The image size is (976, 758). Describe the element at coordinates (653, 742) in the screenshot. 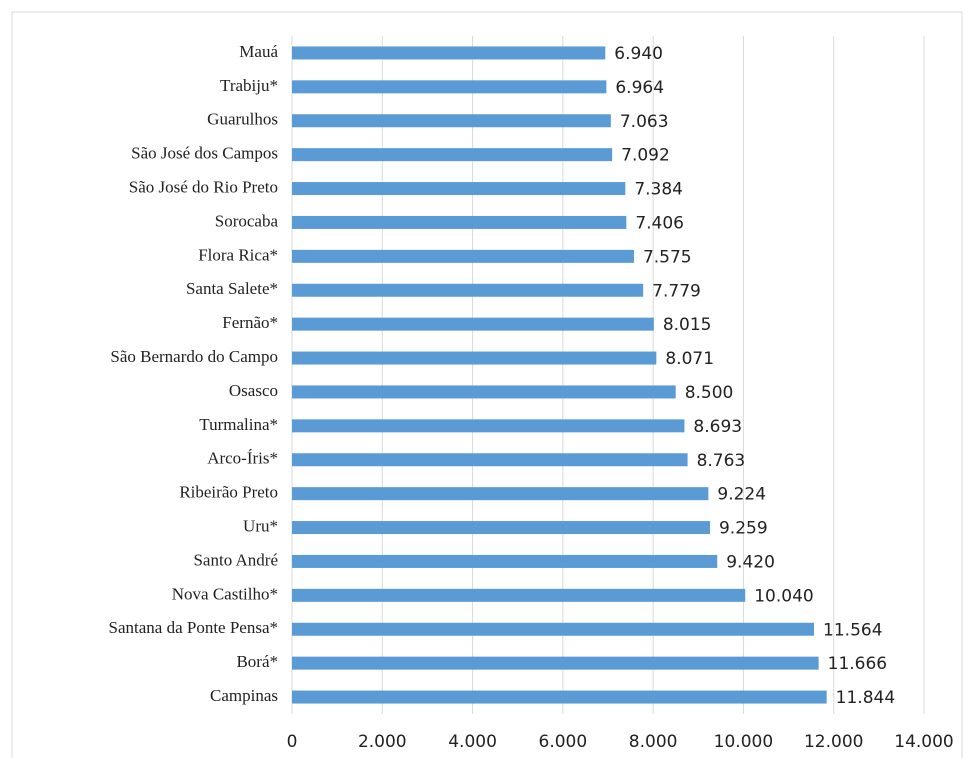

I see `x-tick-label: 8.000` at that location.